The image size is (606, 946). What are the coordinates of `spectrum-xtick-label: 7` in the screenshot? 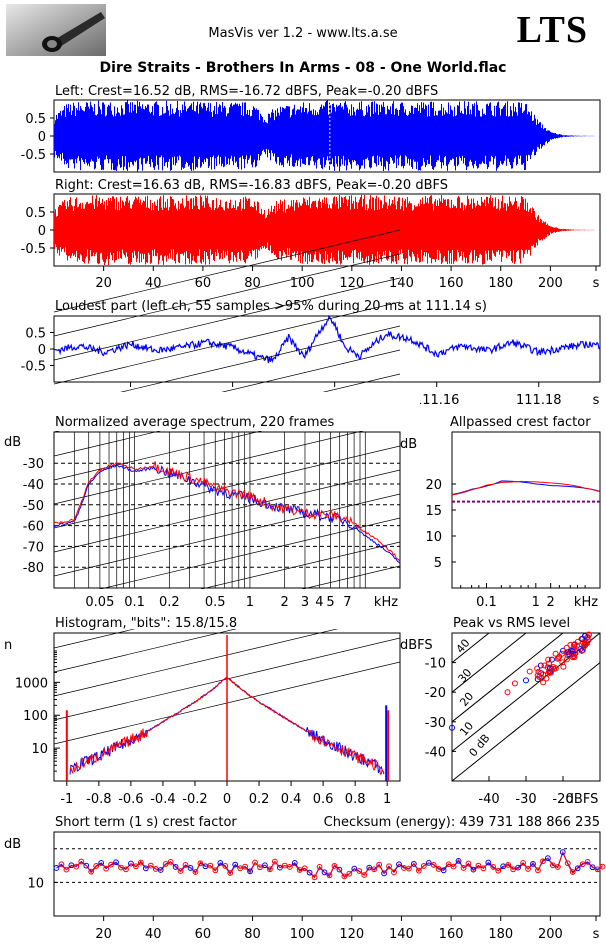 It's located at (347, 602).